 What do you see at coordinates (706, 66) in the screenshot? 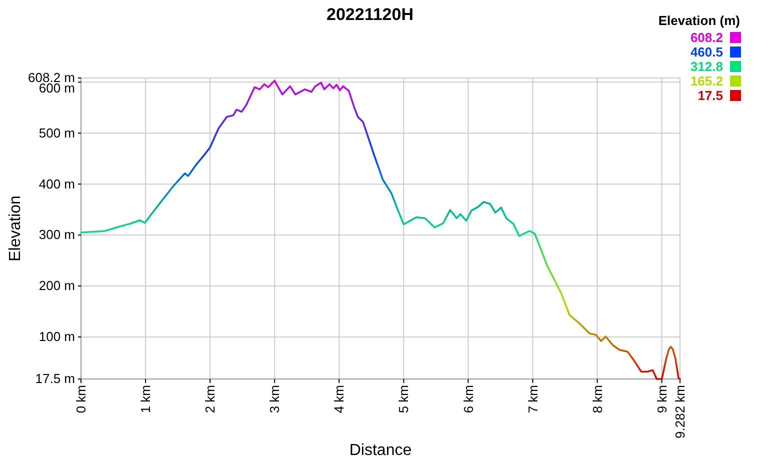
I see `color-bar-label: 312.8` at bounding box center [706, 66].